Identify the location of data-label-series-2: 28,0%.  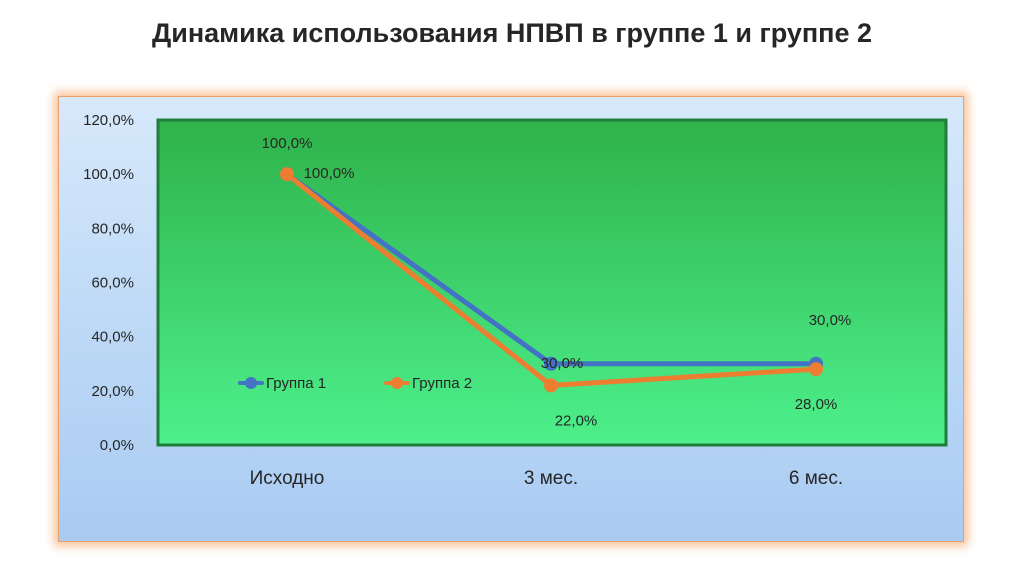
(816, 404).